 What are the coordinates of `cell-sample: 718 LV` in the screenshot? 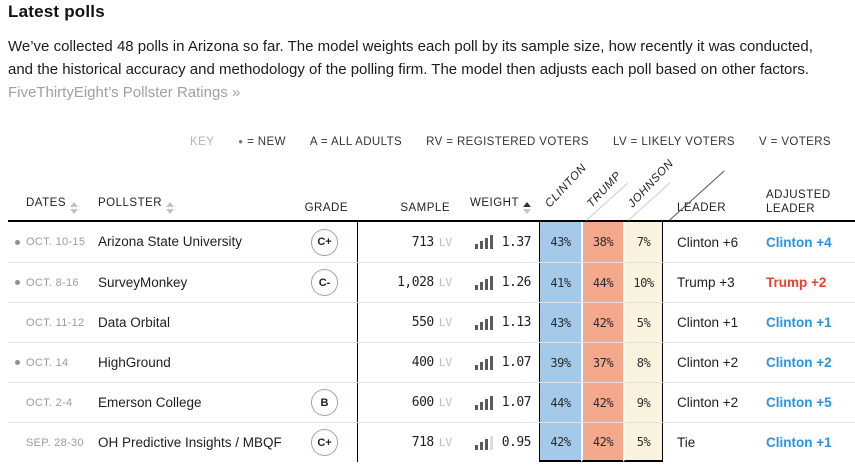 It's located at (431, 442).